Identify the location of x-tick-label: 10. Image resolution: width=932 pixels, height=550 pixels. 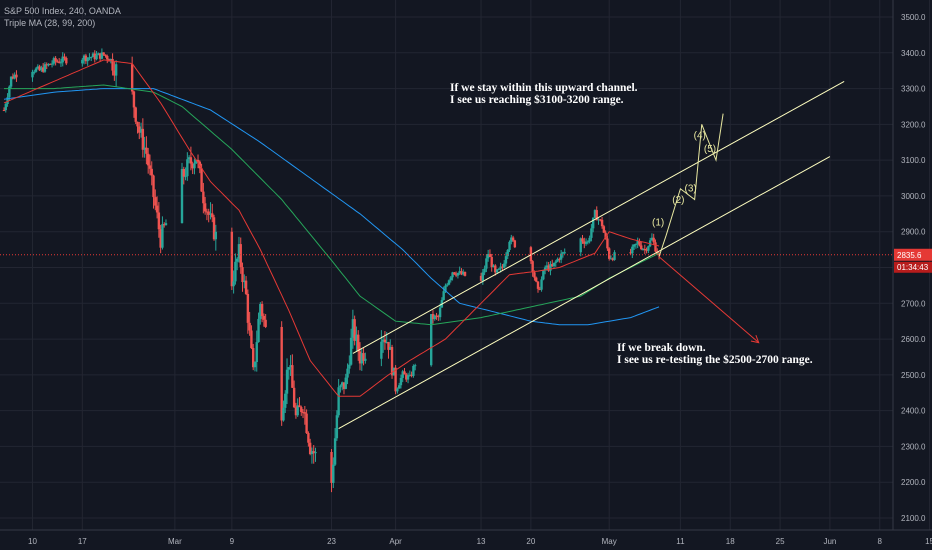
(32, 541).